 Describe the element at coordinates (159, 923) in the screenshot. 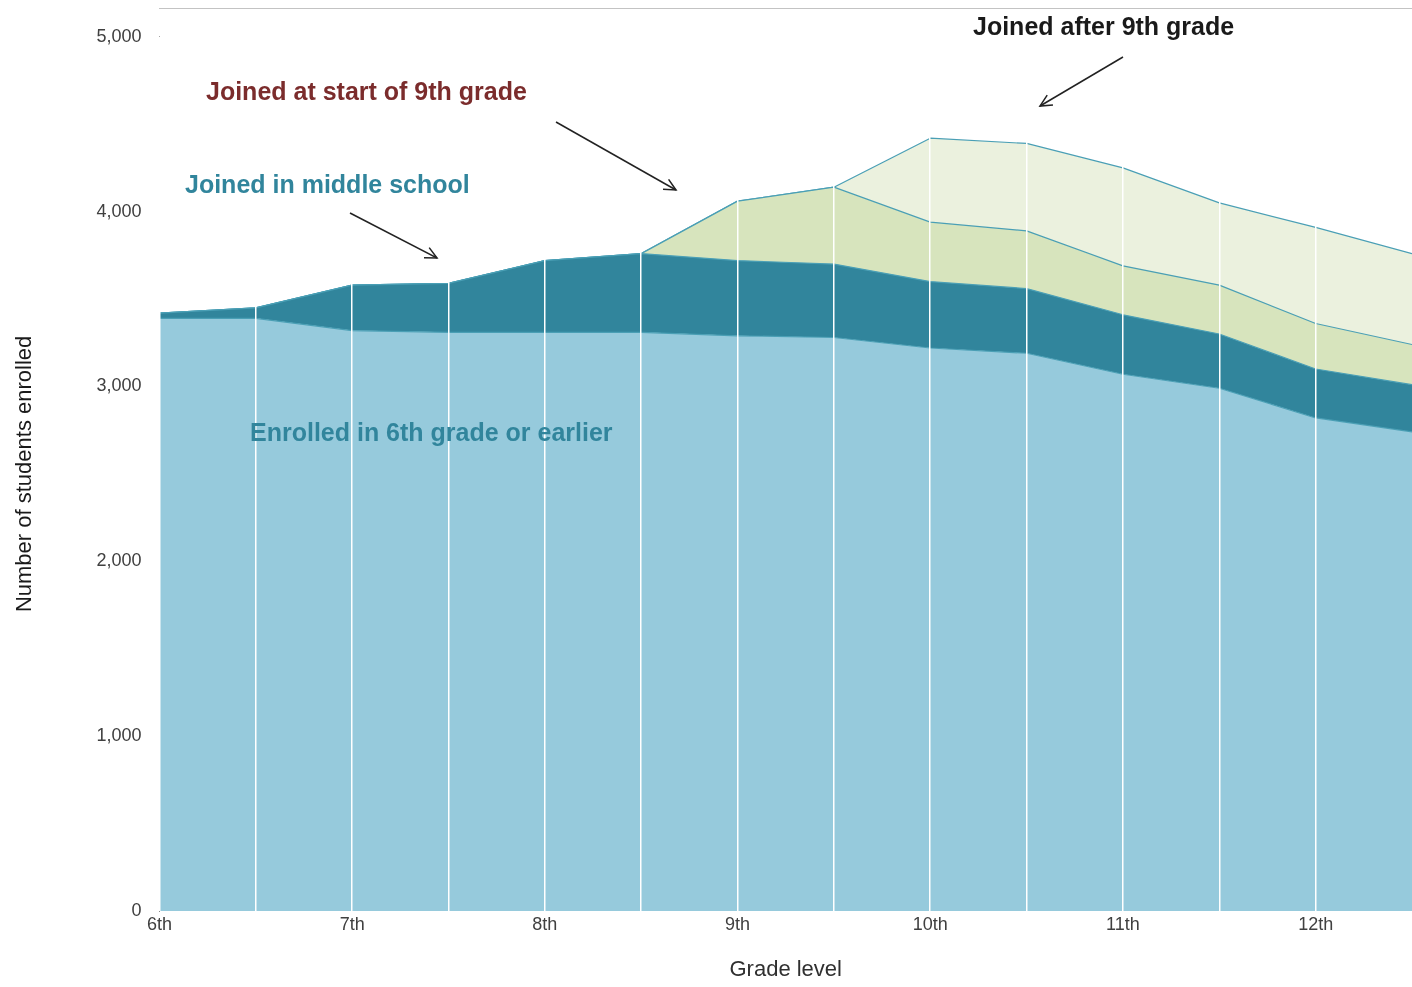

I see `x-tick-label: 6th` at that location.